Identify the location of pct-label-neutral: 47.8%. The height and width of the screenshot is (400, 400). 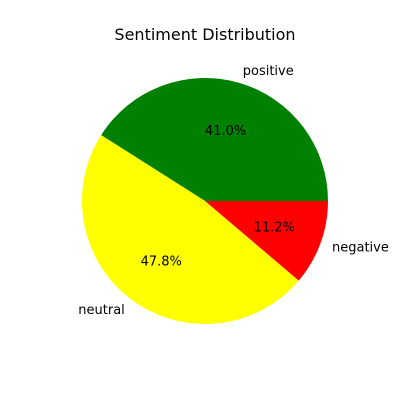
(161, 261).